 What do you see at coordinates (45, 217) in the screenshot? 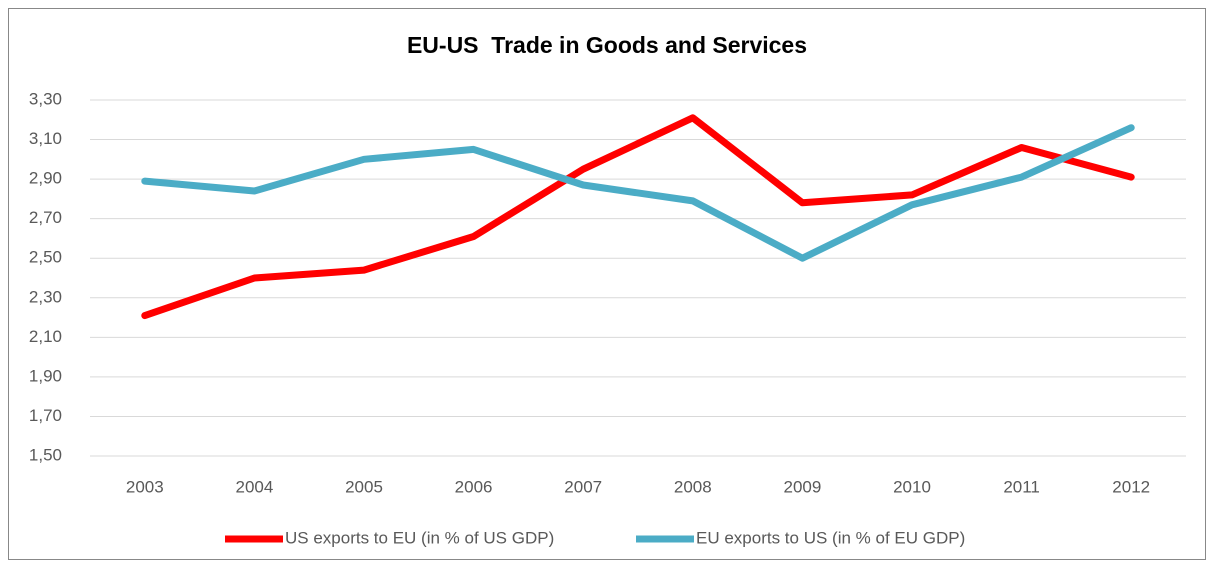
I see `y-tick-label: 2,70` at bounding box center [45, 217].